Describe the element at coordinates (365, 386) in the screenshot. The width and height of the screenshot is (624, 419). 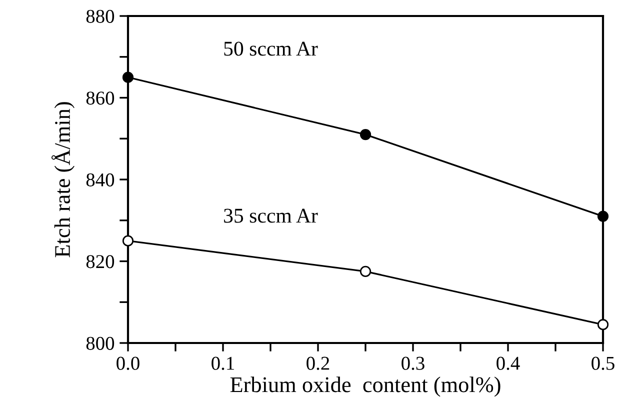
I see `x-axis-title: Erbium oxide content (mol%)` at that location.